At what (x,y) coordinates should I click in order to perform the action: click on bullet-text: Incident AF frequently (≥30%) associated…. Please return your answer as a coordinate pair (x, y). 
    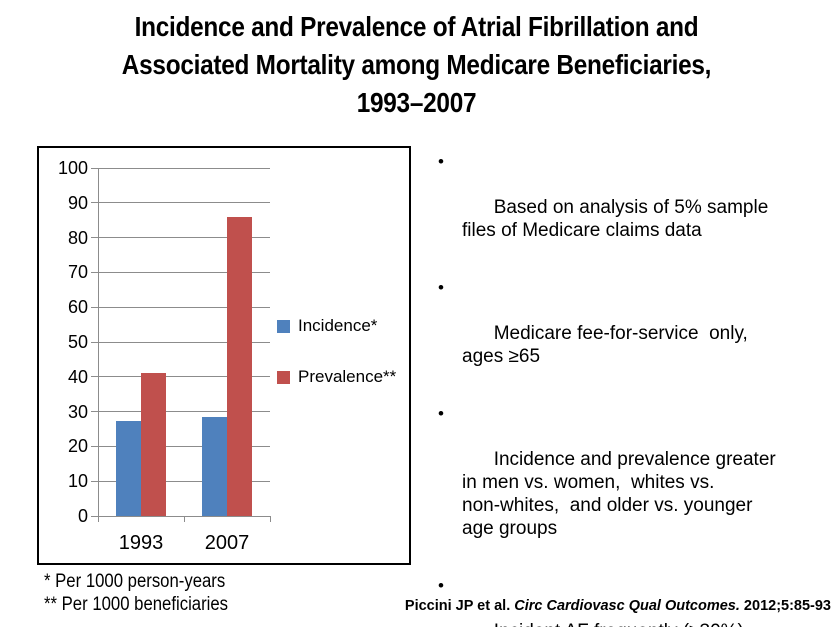
    Looking at the image, I should click on (605, 624).